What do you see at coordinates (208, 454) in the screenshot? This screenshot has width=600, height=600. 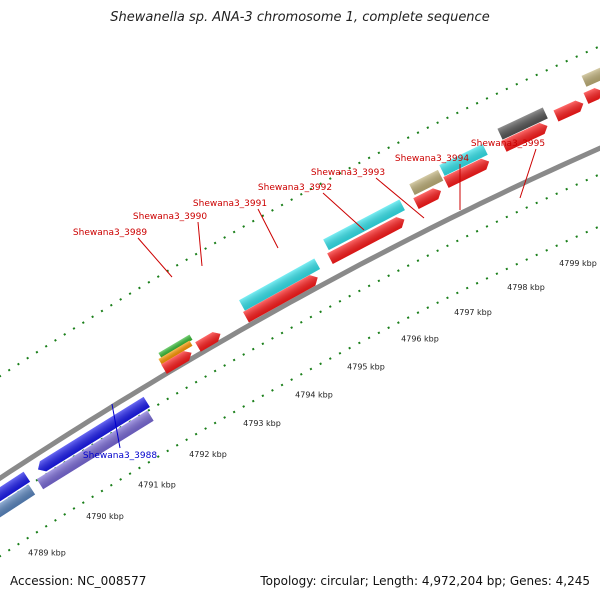 I see `scale-label: 4792 kbp` at bounding box center [208, 454].